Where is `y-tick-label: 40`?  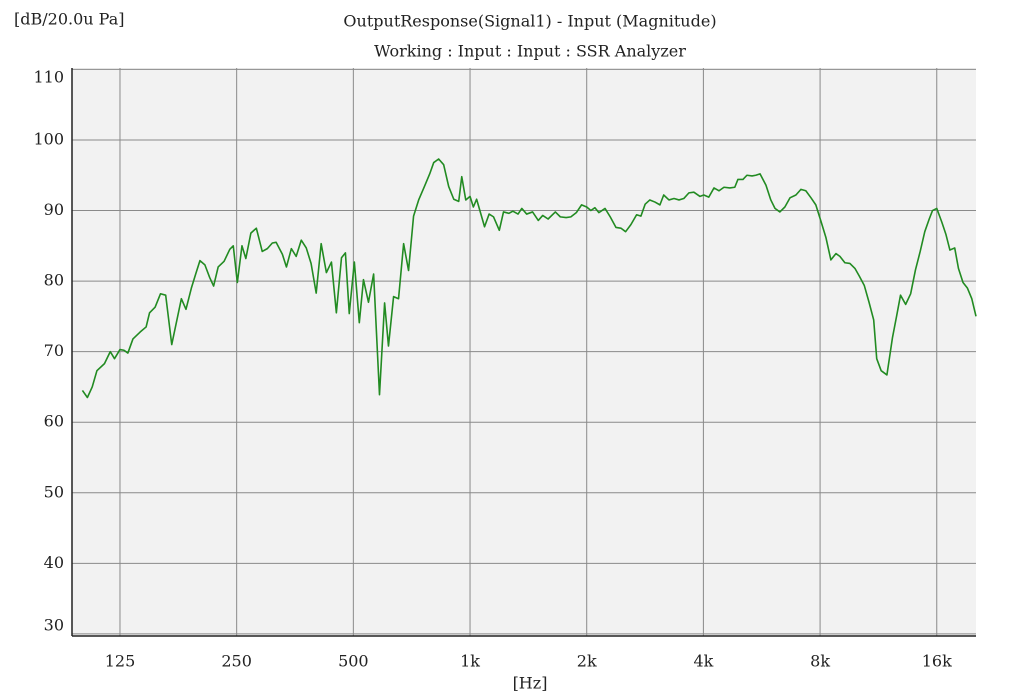 y-tick-label: 40 is located at coordinates (54, 562).